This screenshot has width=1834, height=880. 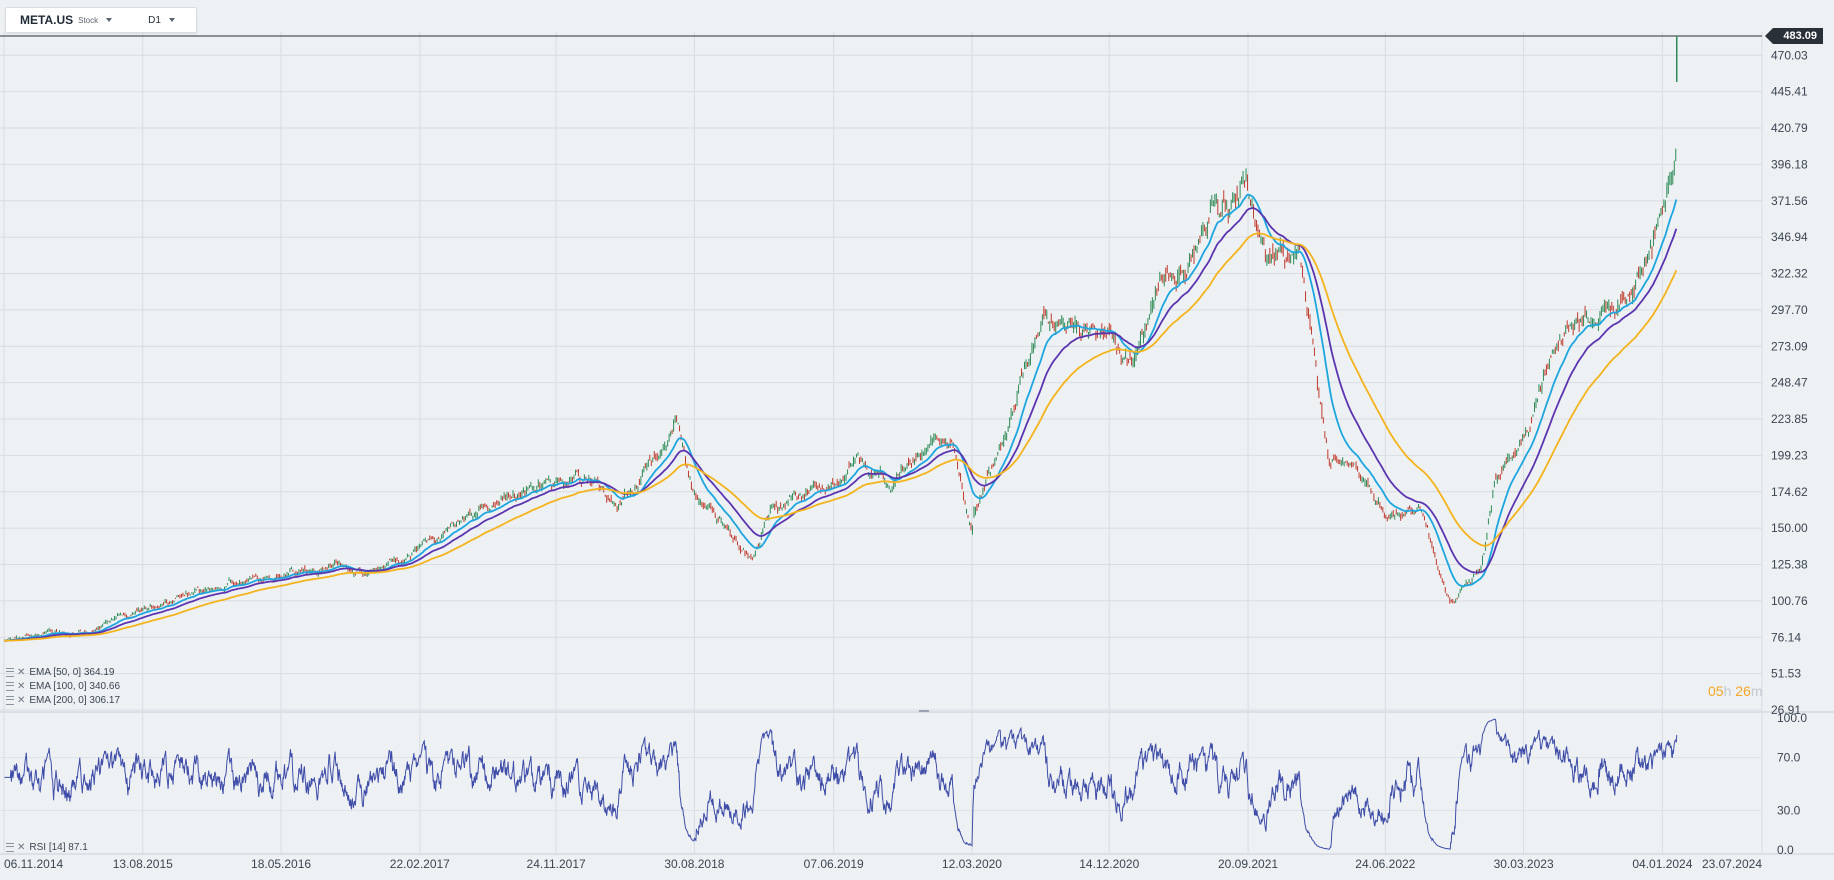 I want to click on y-tick-label: 297.70, so click(x=1789, y=310).